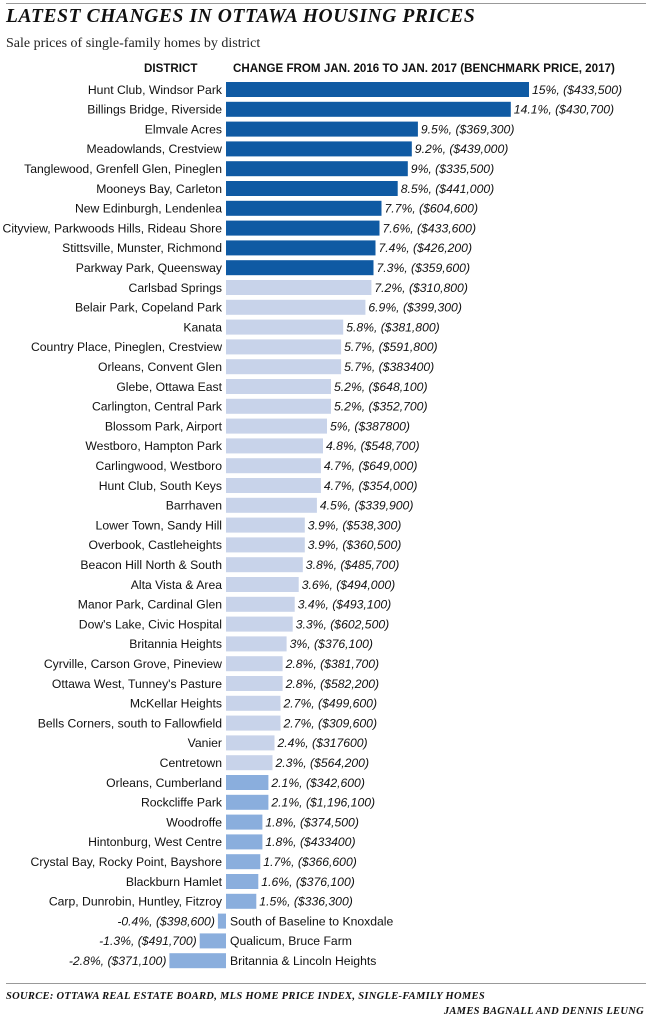  Describe the element at coordinates (157, 407) in the screenshot. I see `category-label-16: Carlington, Central Park` at that location.